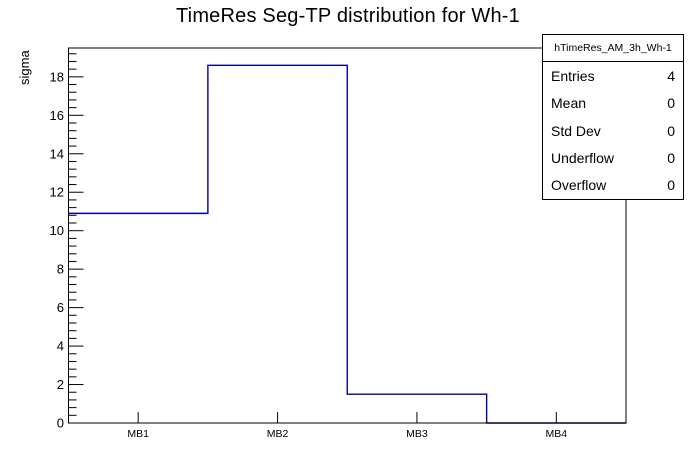  What do you see at coordinates (57, 230) in the screenshot?
I see `y-tick-label: 10` at bounding box center [57, 230].